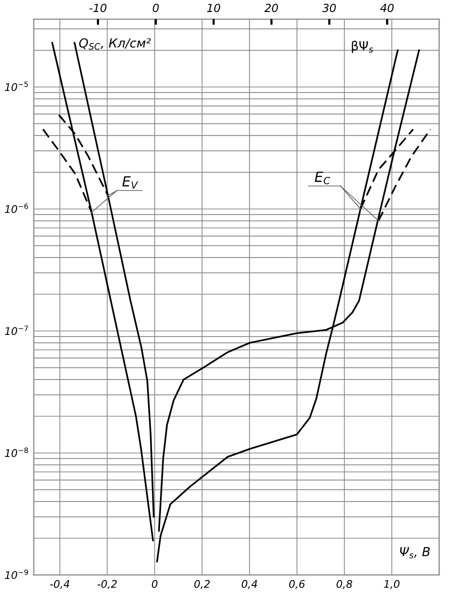 The width and height of the screenshot is (450, 598). I want to click on x-tick-label: -0,4, so click(60, 584).